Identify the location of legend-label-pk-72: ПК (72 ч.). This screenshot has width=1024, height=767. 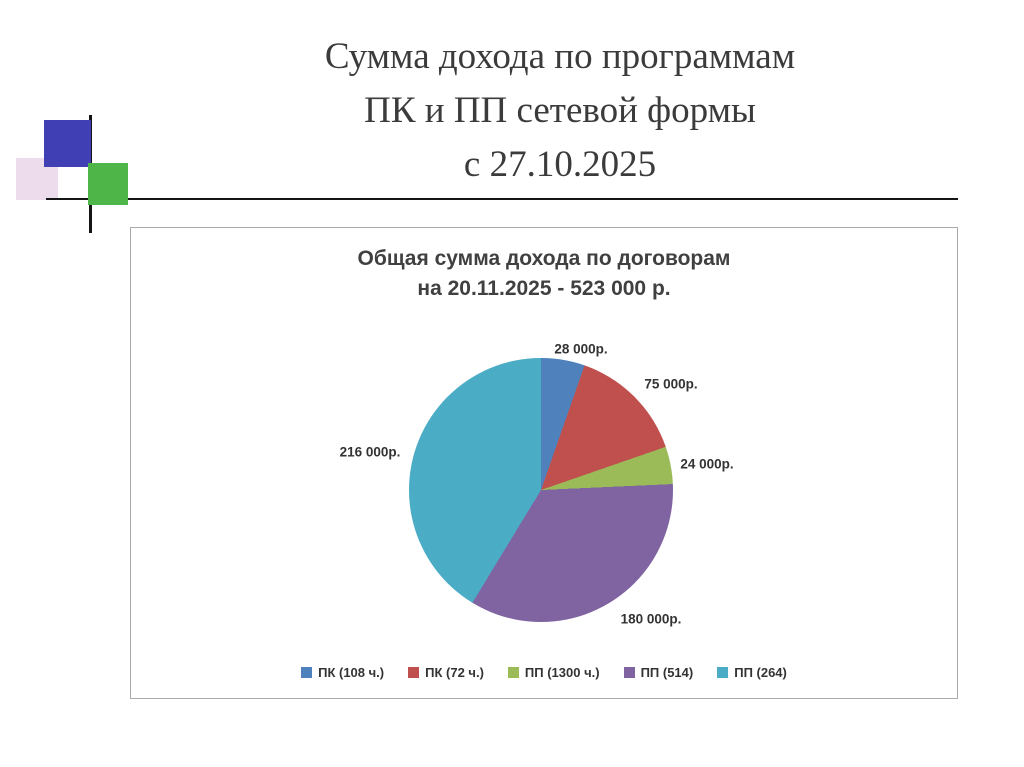
(454, 672).